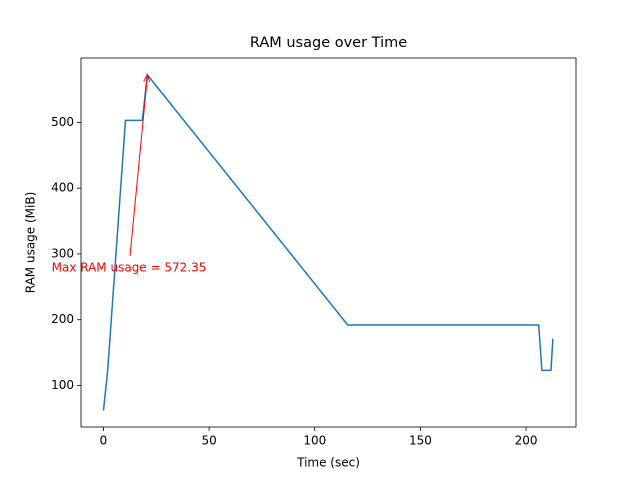 This screenshot has height=480, width=640. I want to click on annotation-text: Max RAM usage = 572.35, so click(129, 268).